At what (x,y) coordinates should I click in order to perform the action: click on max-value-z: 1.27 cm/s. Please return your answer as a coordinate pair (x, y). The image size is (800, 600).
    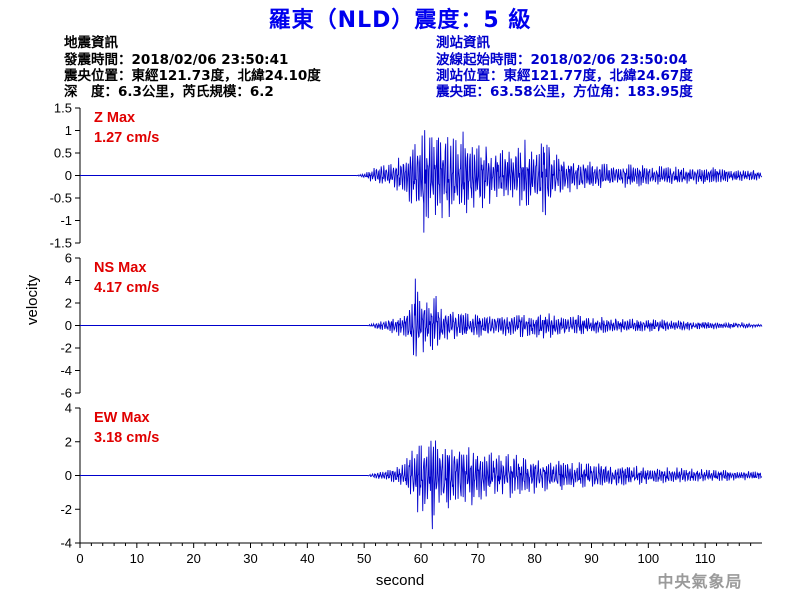
    Looking at the image, I should click on (126, 138).